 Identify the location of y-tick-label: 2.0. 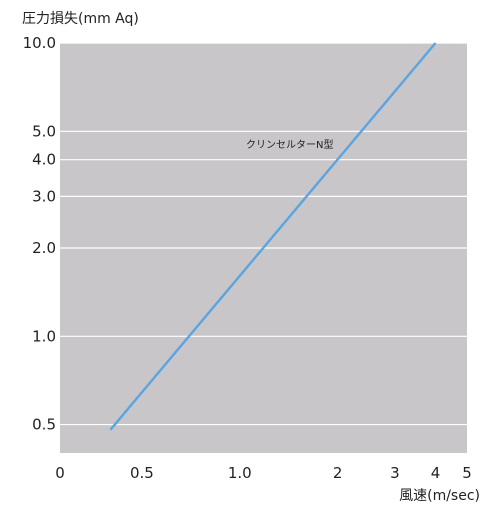
(44, 248).